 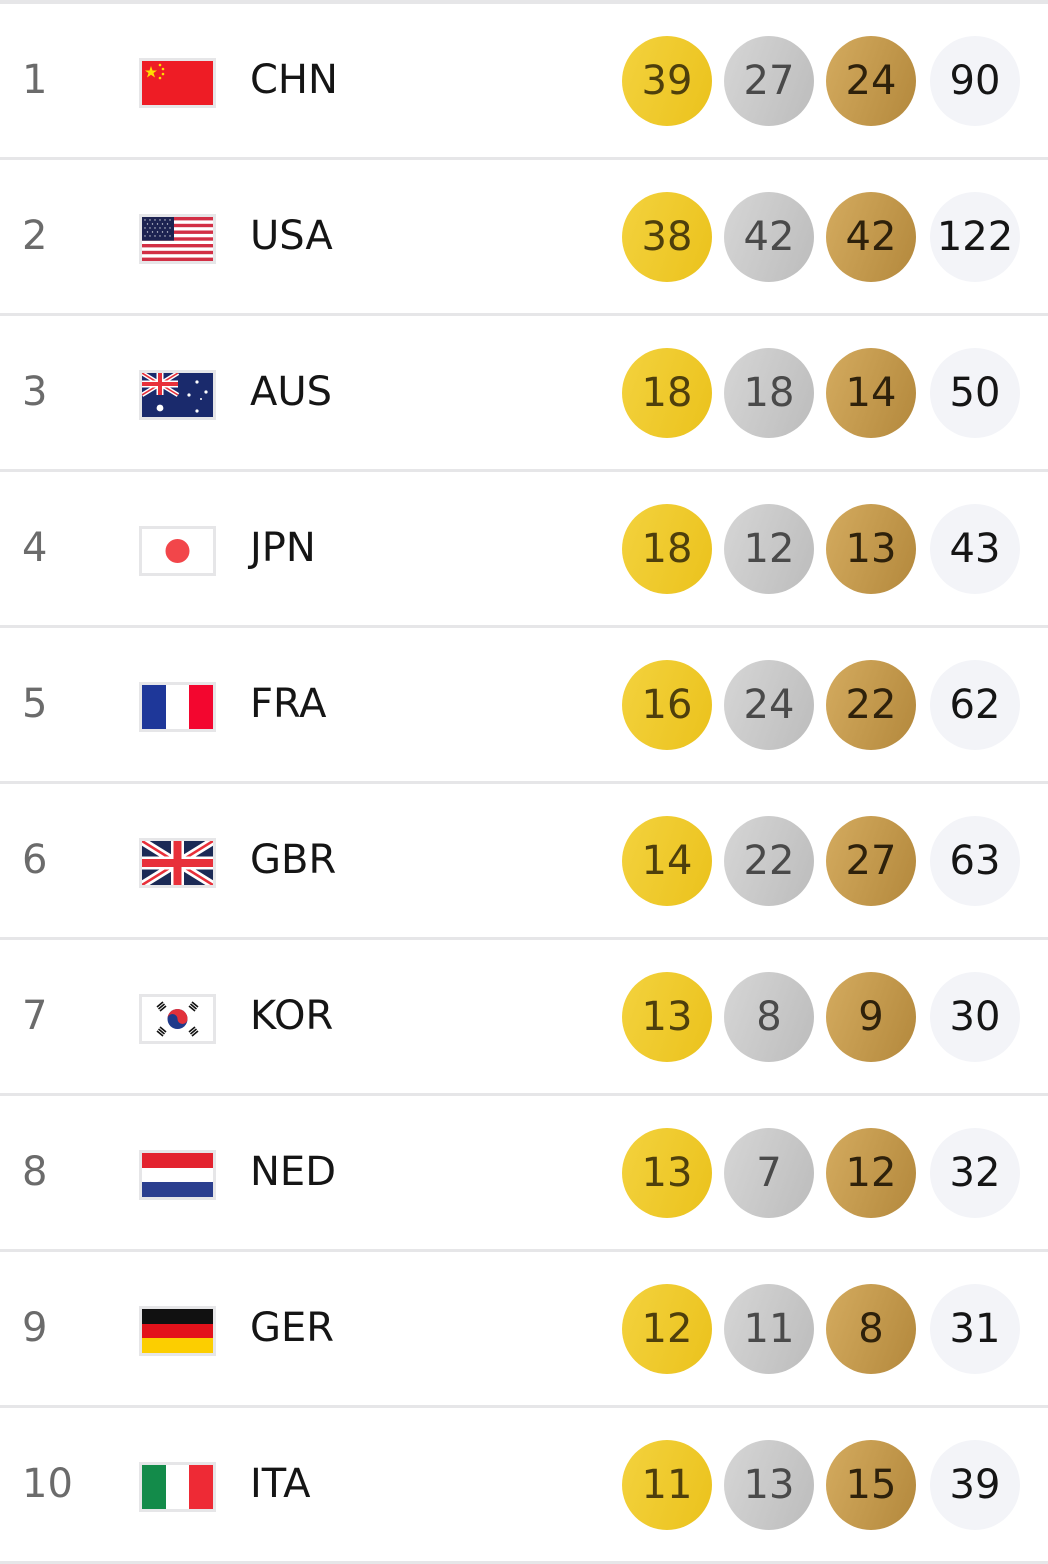 I want to click on table-row: 4 JPN 18 12 13 43, so click(x=524, y=550).